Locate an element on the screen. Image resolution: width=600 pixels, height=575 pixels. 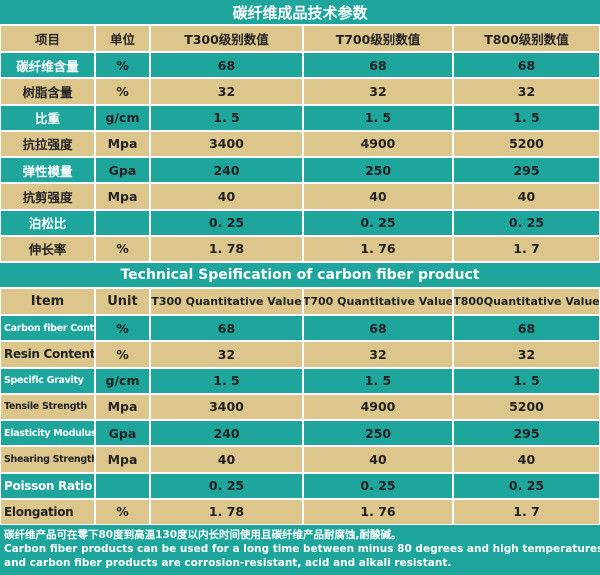
row-label: Carbon fiber Content is located at coordinates (47, 328).